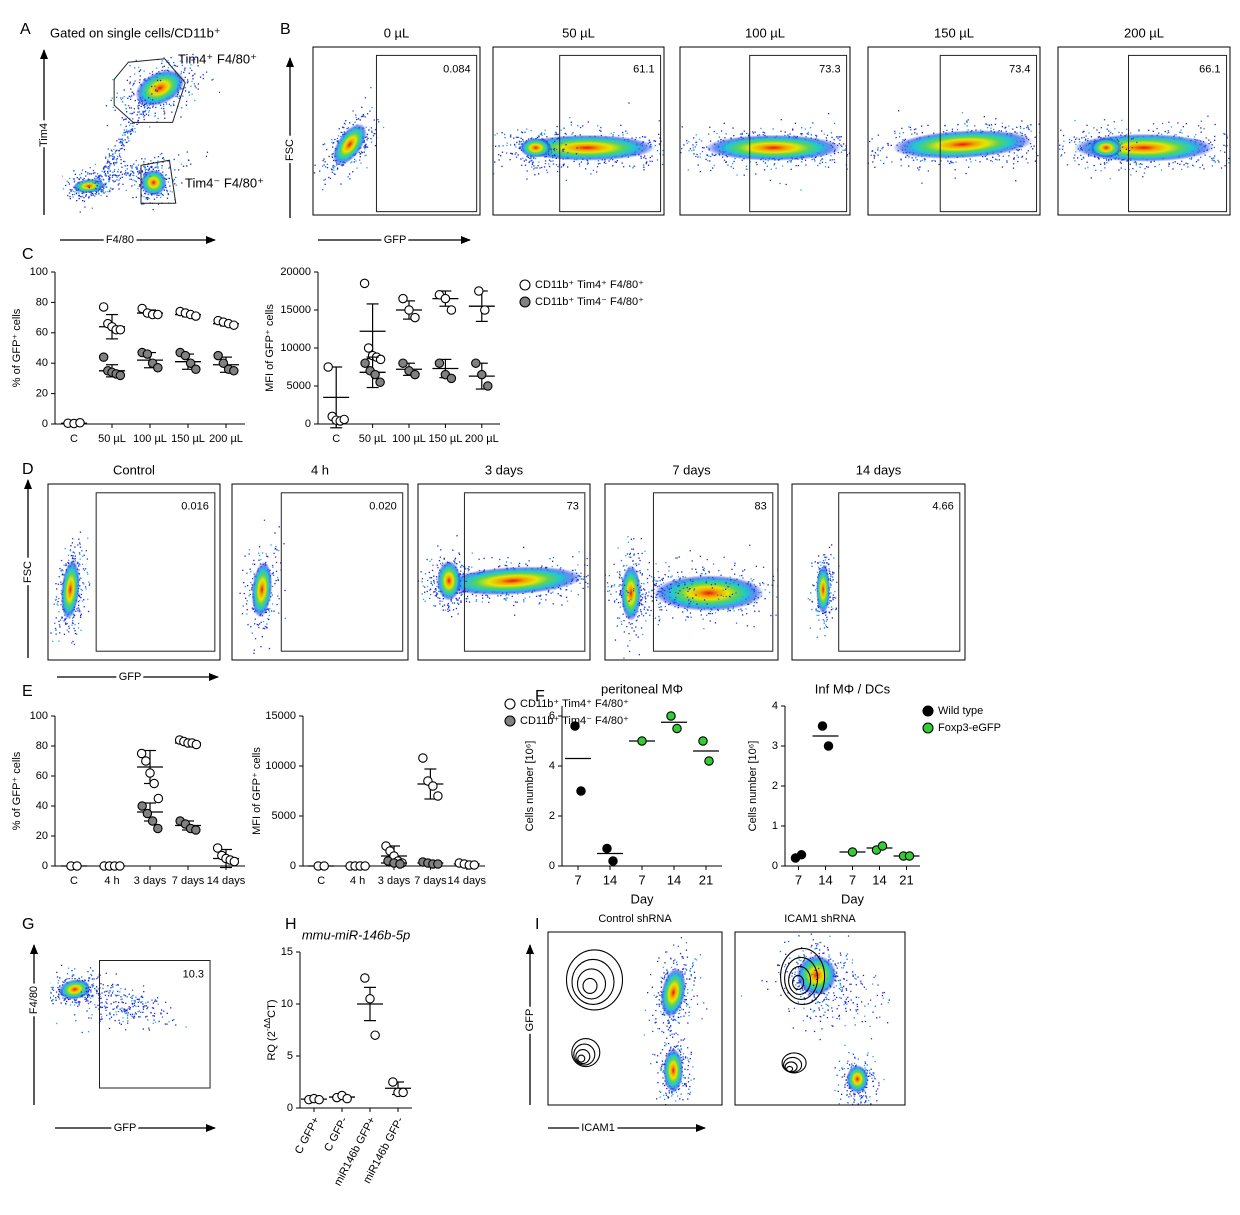 Image resolution: width=1240 pixels, height=1215 pixels. Describe the element at coordinates (320, 572) in the screenshot. I see `plot-frame` at that location.